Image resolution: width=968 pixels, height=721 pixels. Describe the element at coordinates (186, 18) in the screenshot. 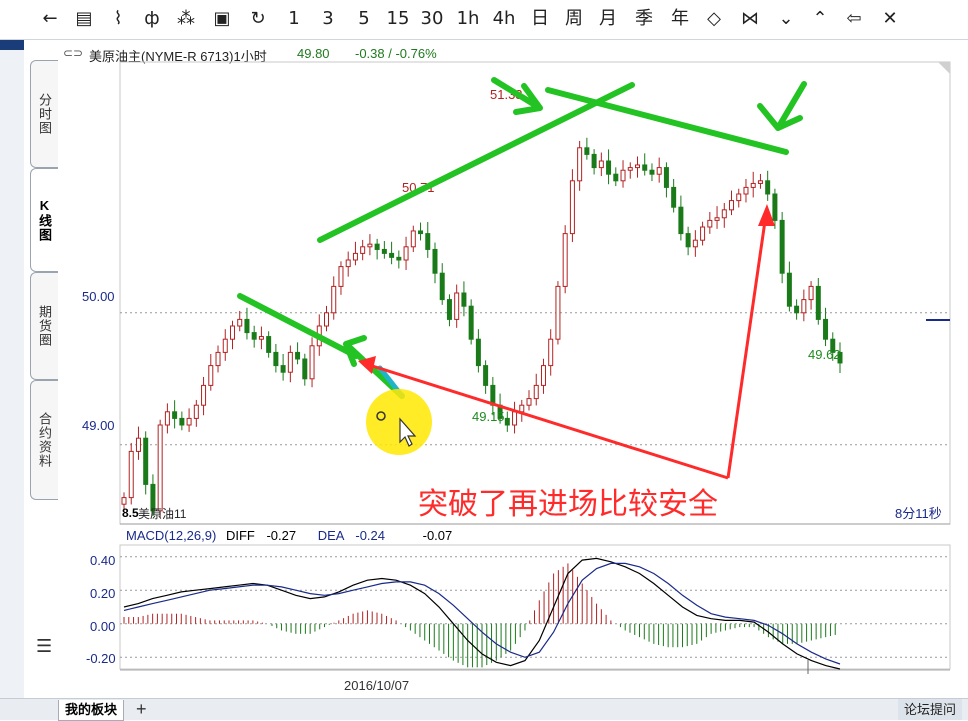

I see `draw-tool-icon: ⁂` at that location.